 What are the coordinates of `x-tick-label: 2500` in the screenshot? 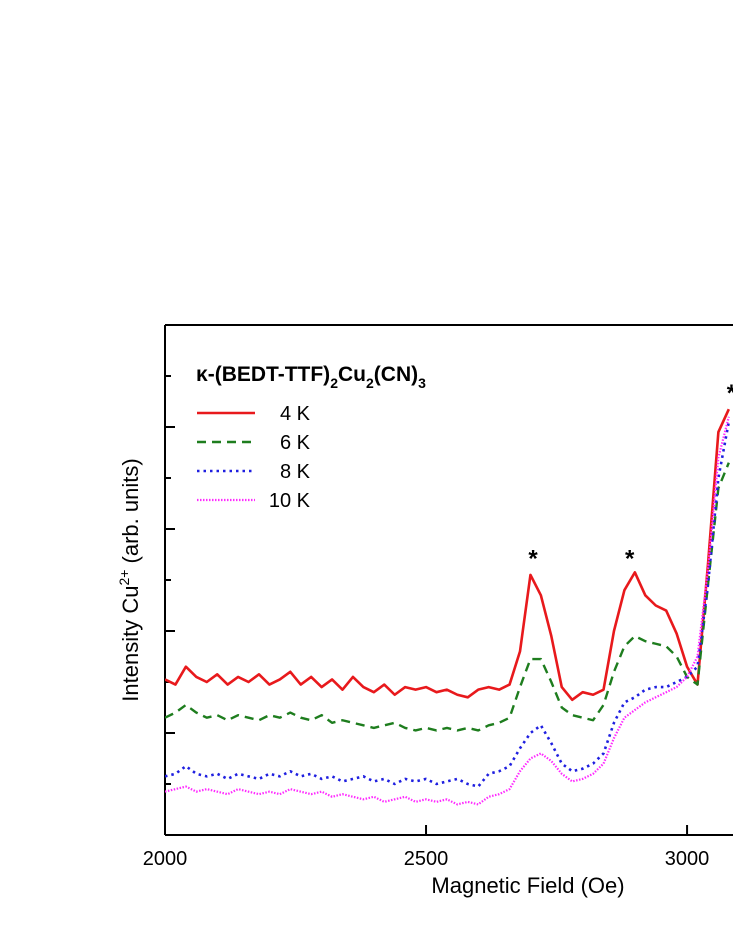 It's located at (426, 859).